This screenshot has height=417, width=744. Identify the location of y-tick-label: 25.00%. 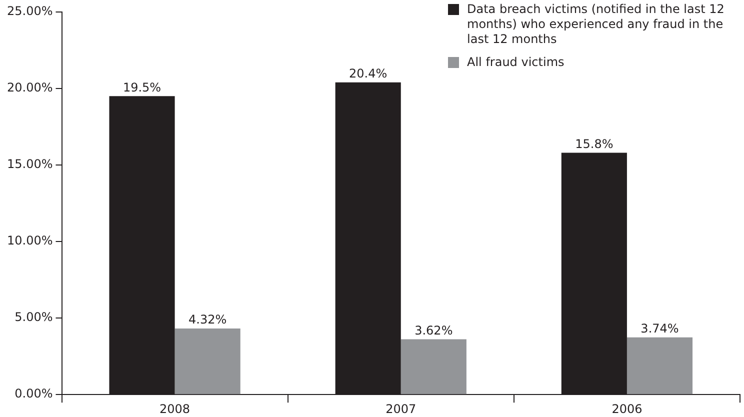
(29, 11).